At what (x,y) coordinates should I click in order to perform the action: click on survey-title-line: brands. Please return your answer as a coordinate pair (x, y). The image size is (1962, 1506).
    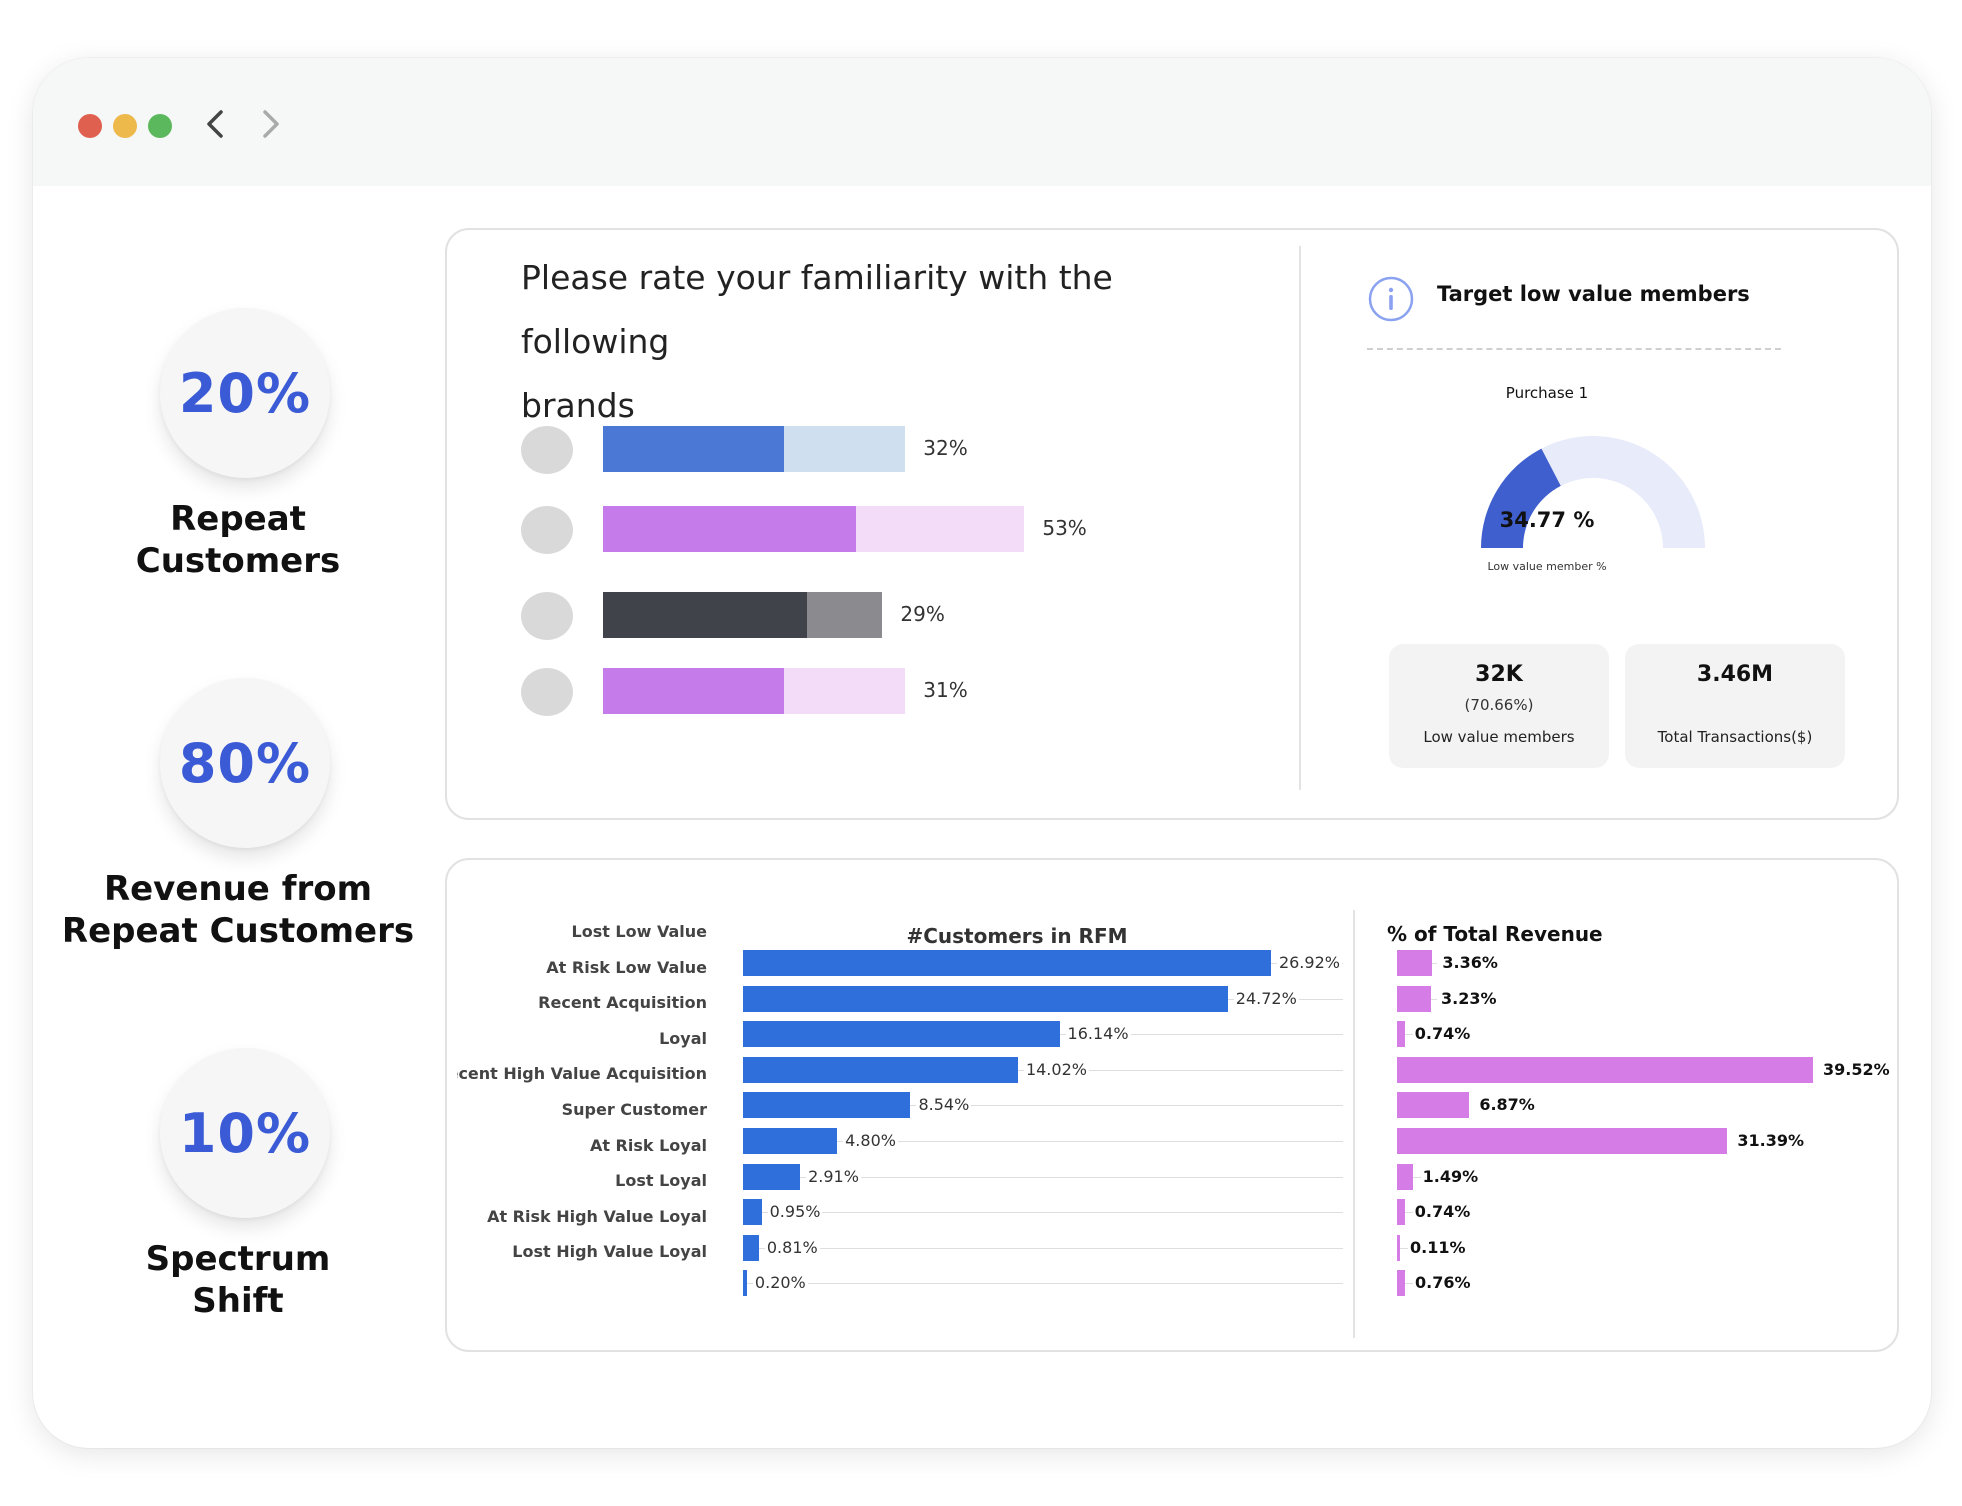
    Looking at the image, I should click on (578, 405).